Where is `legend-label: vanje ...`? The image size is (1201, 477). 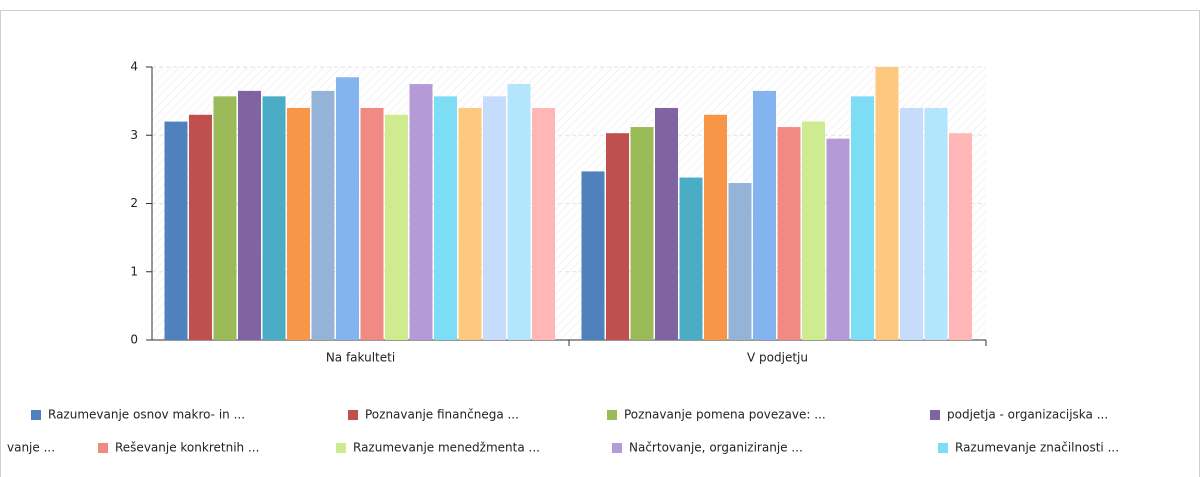 legend-label: vanje ... is located at coordinates (31, 448).